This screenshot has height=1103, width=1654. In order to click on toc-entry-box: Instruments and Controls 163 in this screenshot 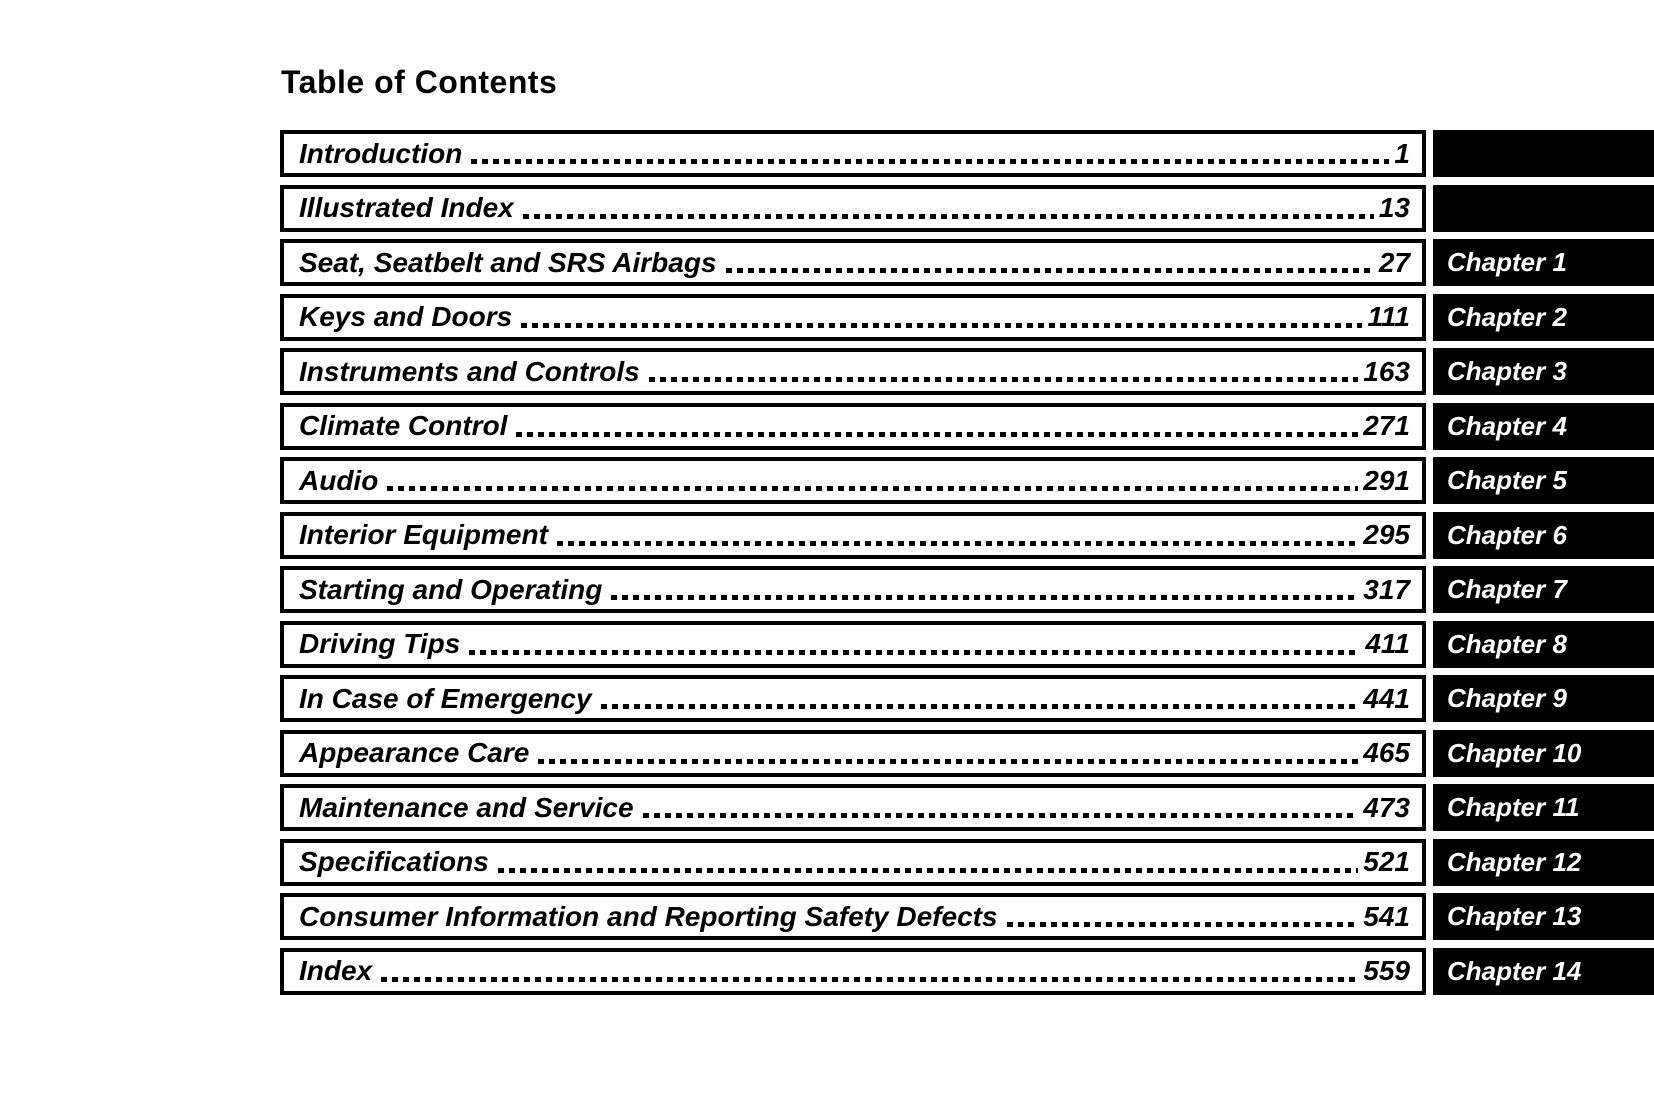, I will do `click(853, 371)`.